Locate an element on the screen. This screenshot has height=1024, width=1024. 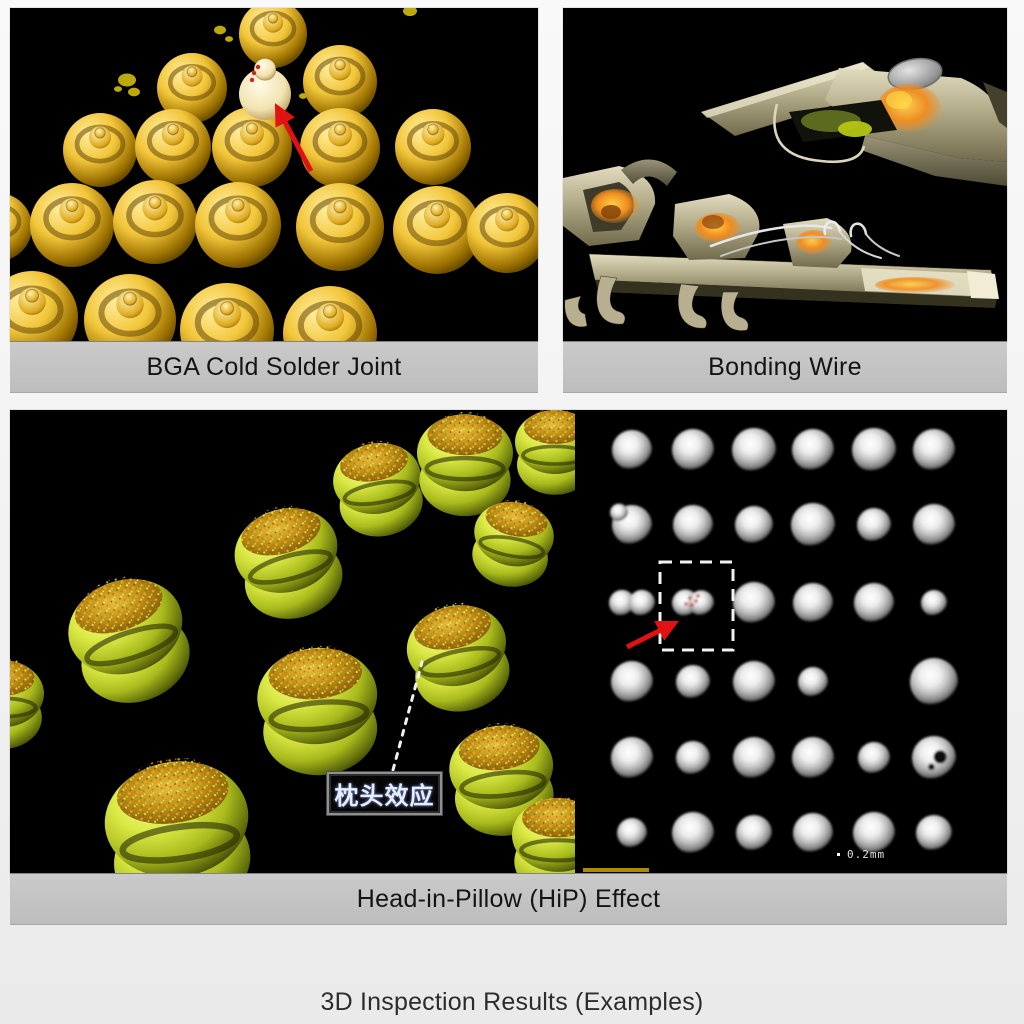
lower-leadframe-clip is located at coordinates (781, 245).